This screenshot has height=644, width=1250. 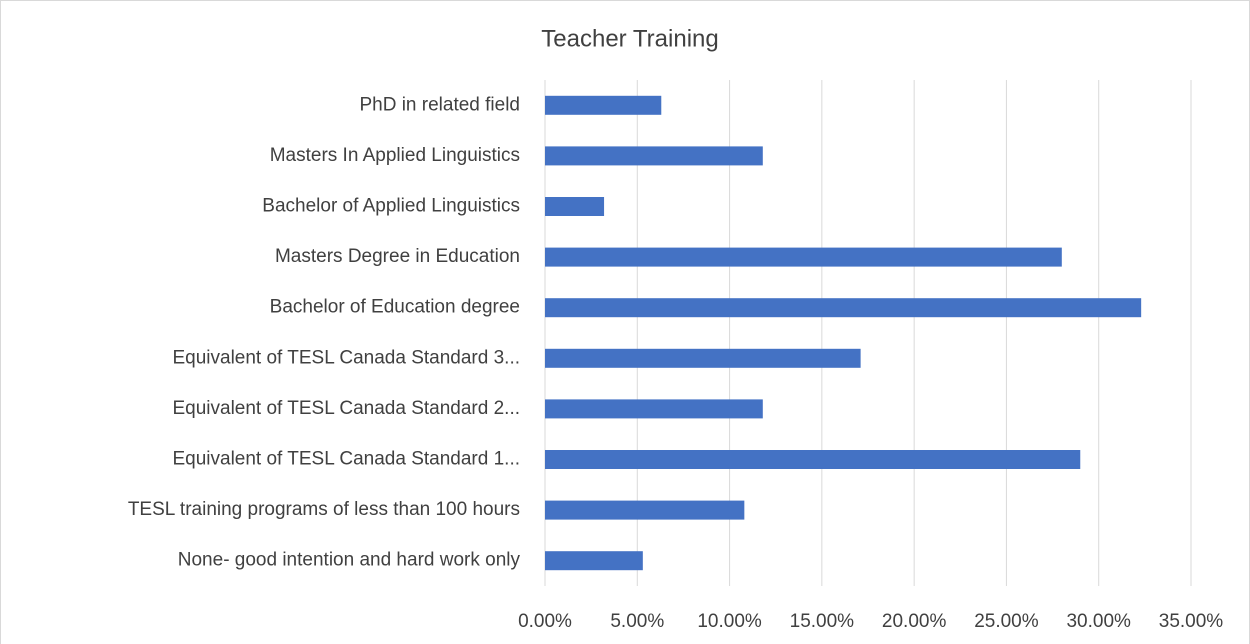 What do you see at coordinates (637, 621) in the screenshot?
I see `x-tick-label: 5.00%` at bounding box center [637, 621].